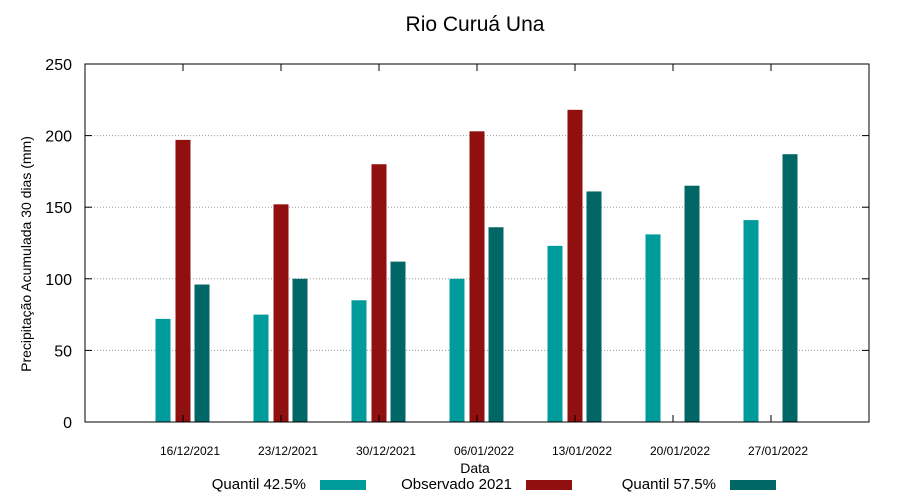 The width and height of the screenshot is (900, 500). I want to click on x-tick-label: 16/12/2021, so click(190, 451).